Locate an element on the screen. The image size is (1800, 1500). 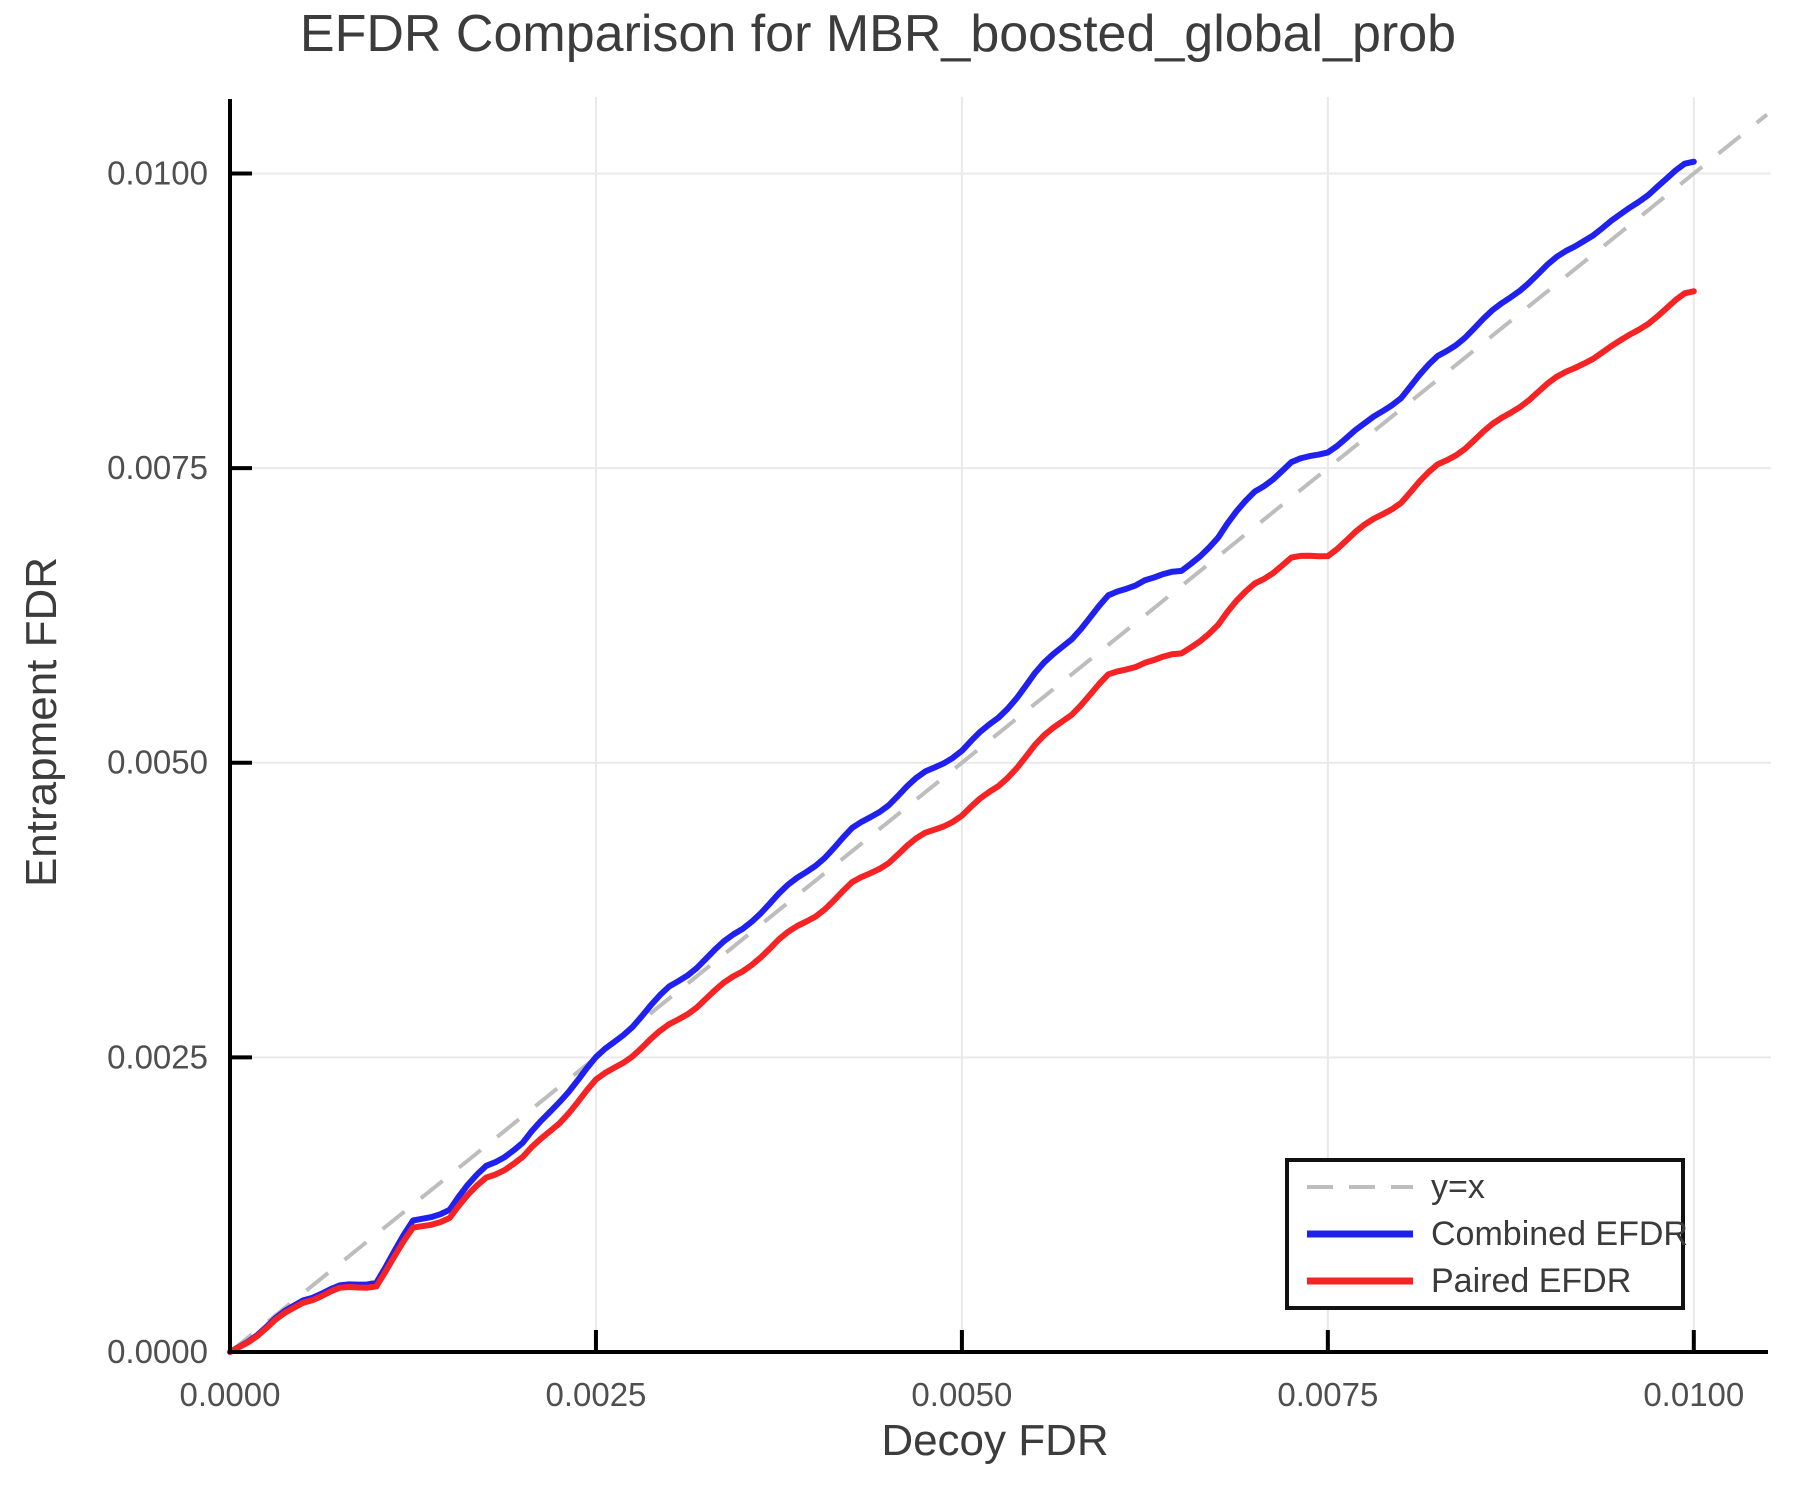
x-axis-label: Decoy FDR is located at coordinates (995, 1440).